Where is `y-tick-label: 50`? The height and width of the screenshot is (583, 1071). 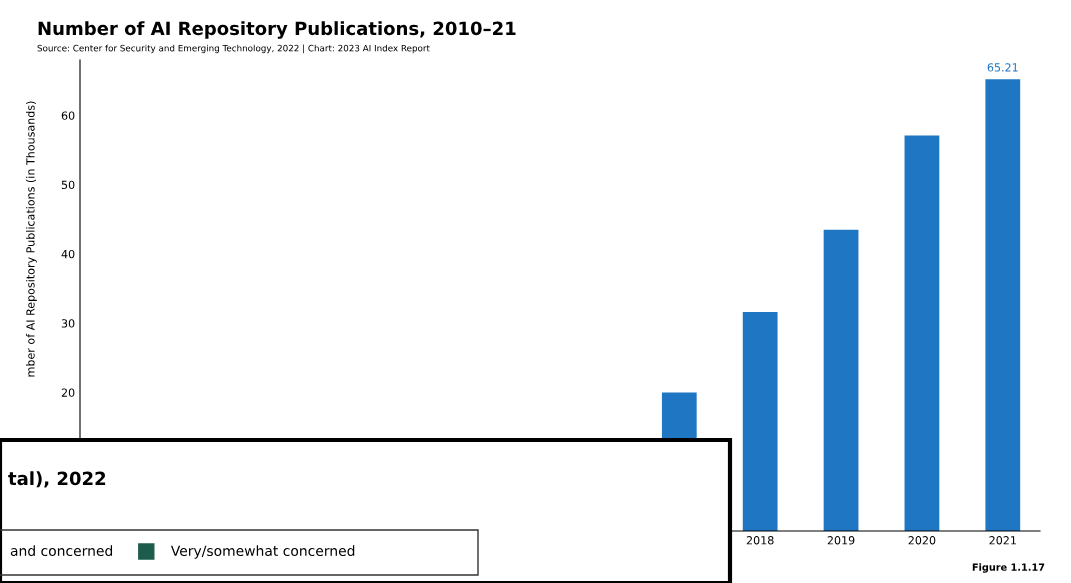 y-tick-label: 50 is located at coordinates (68, 185).